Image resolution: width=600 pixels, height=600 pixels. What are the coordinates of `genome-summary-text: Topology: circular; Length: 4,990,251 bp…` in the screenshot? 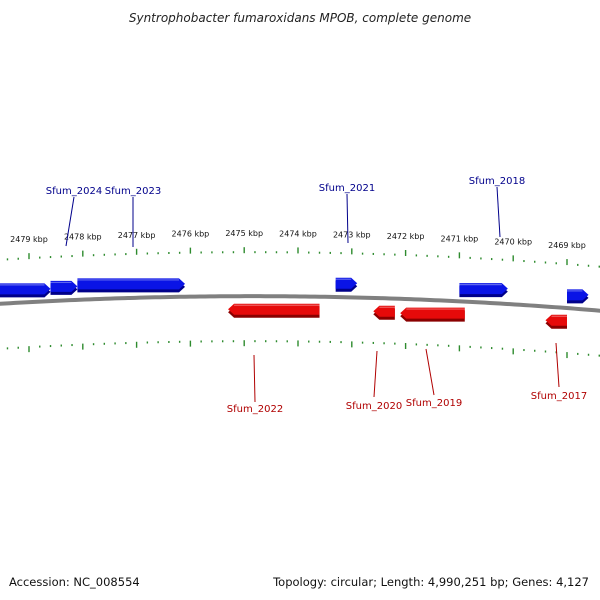 It's located at (430, 582).